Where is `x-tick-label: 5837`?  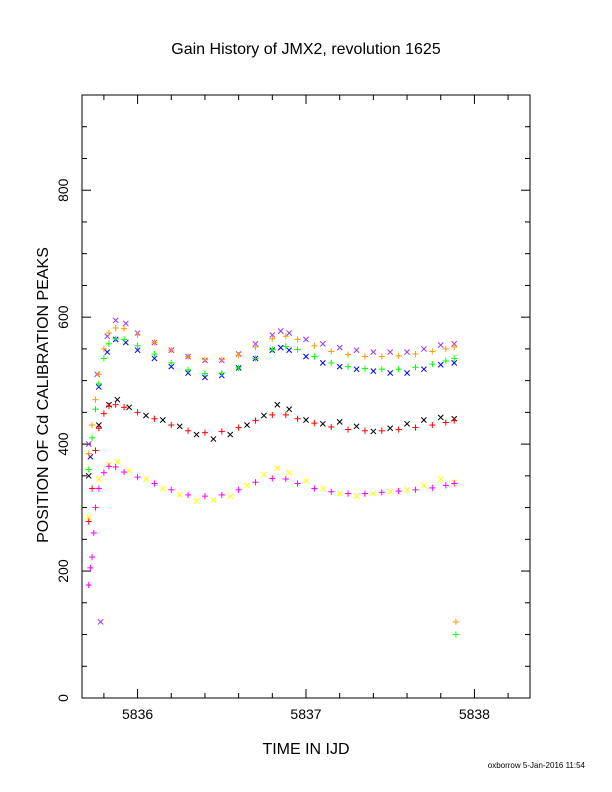 x-tick-label: 5837 is located at coordinates (305, 714).